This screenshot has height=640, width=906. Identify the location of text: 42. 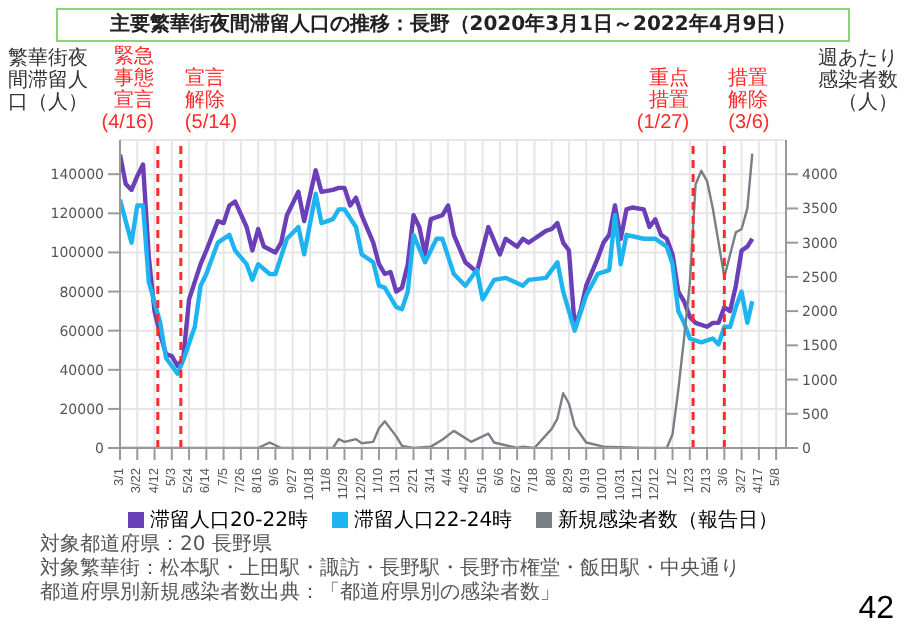
(876, 610).